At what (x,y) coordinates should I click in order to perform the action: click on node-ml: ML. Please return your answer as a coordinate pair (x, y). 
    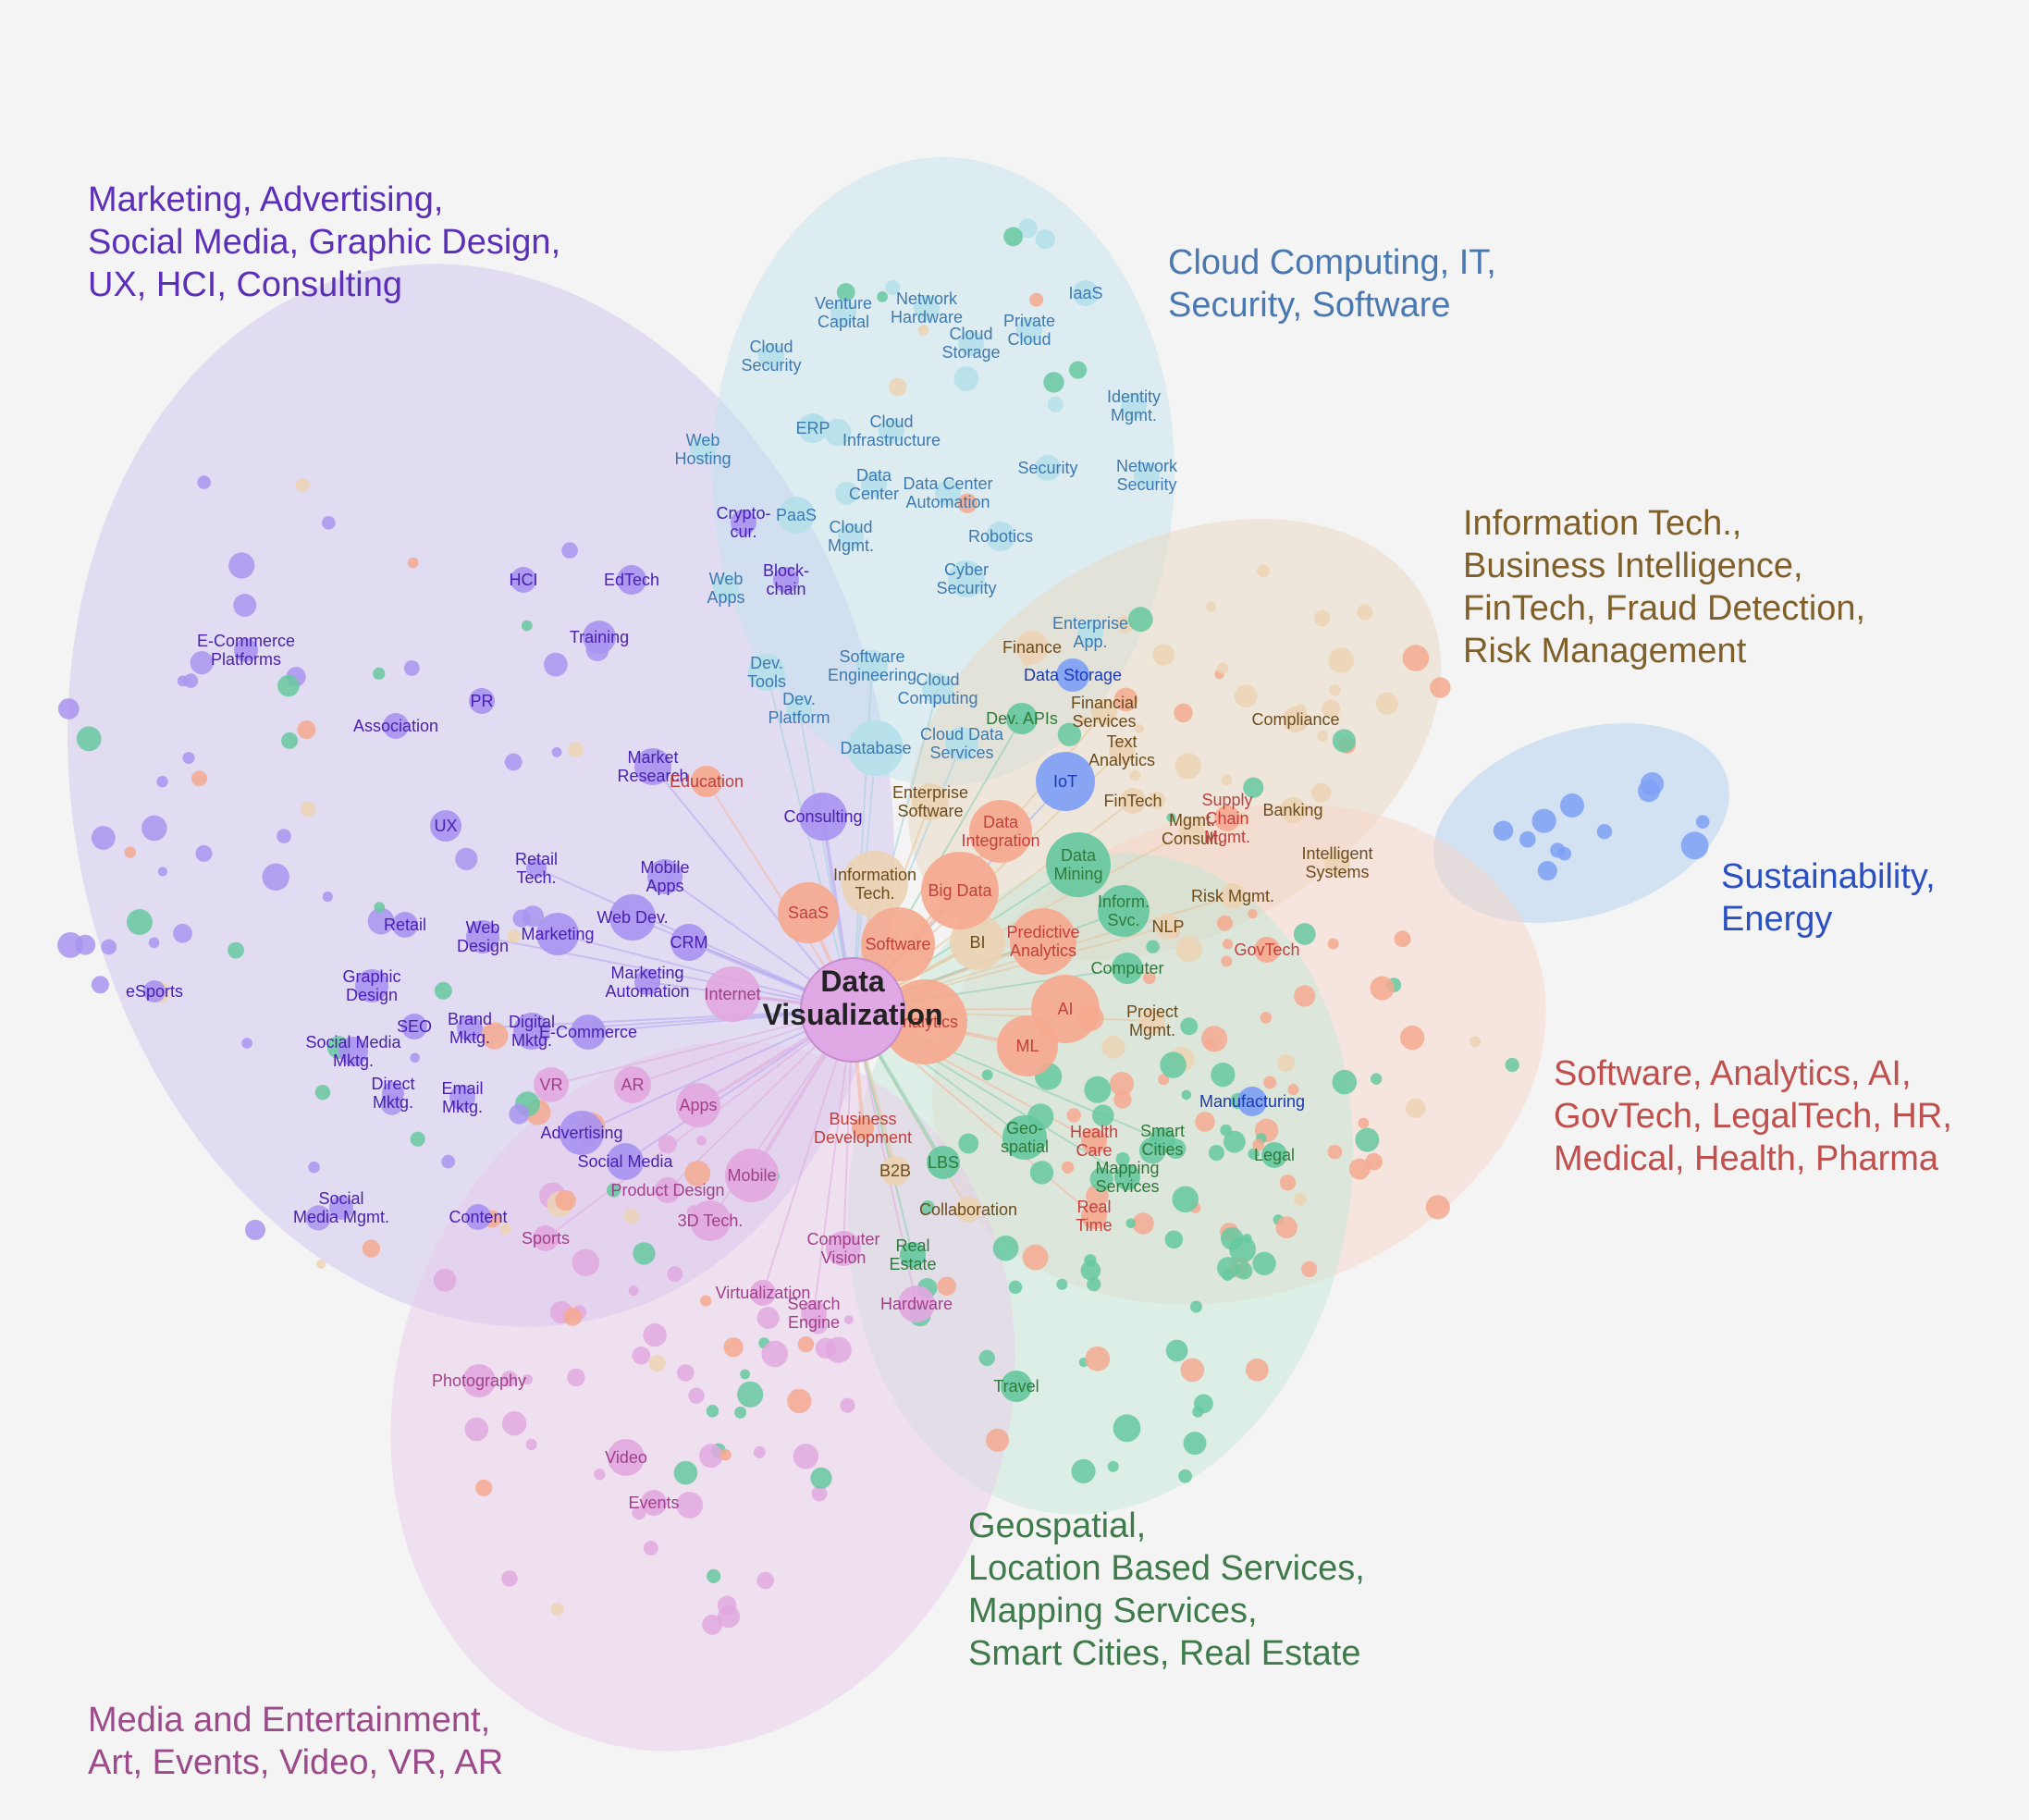
    Looking at the image, I should click on (1027, 1045).